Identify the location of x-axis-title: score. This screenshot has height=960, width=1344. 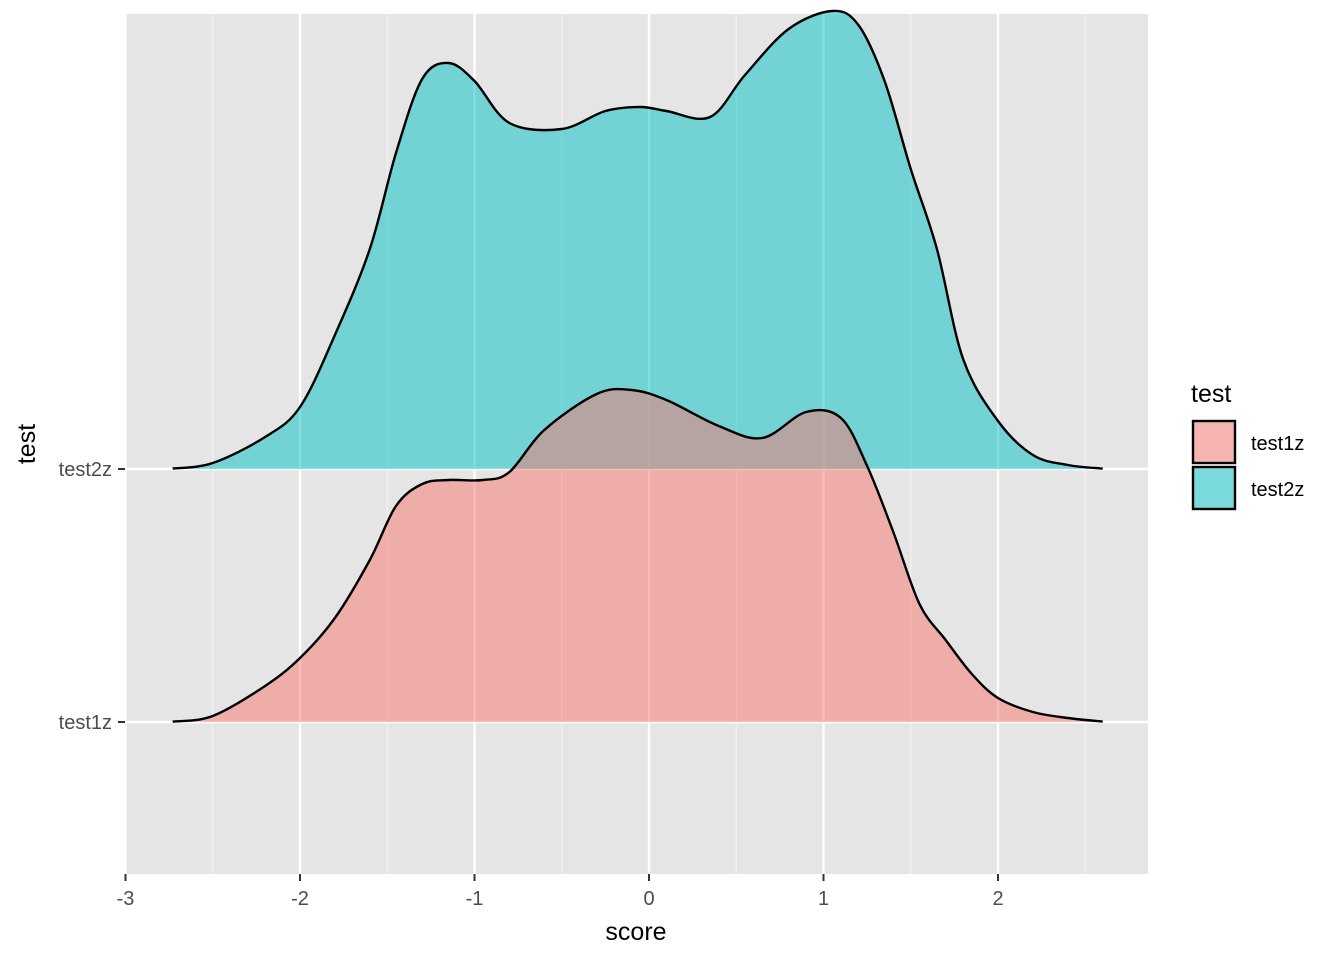
(635, 932).